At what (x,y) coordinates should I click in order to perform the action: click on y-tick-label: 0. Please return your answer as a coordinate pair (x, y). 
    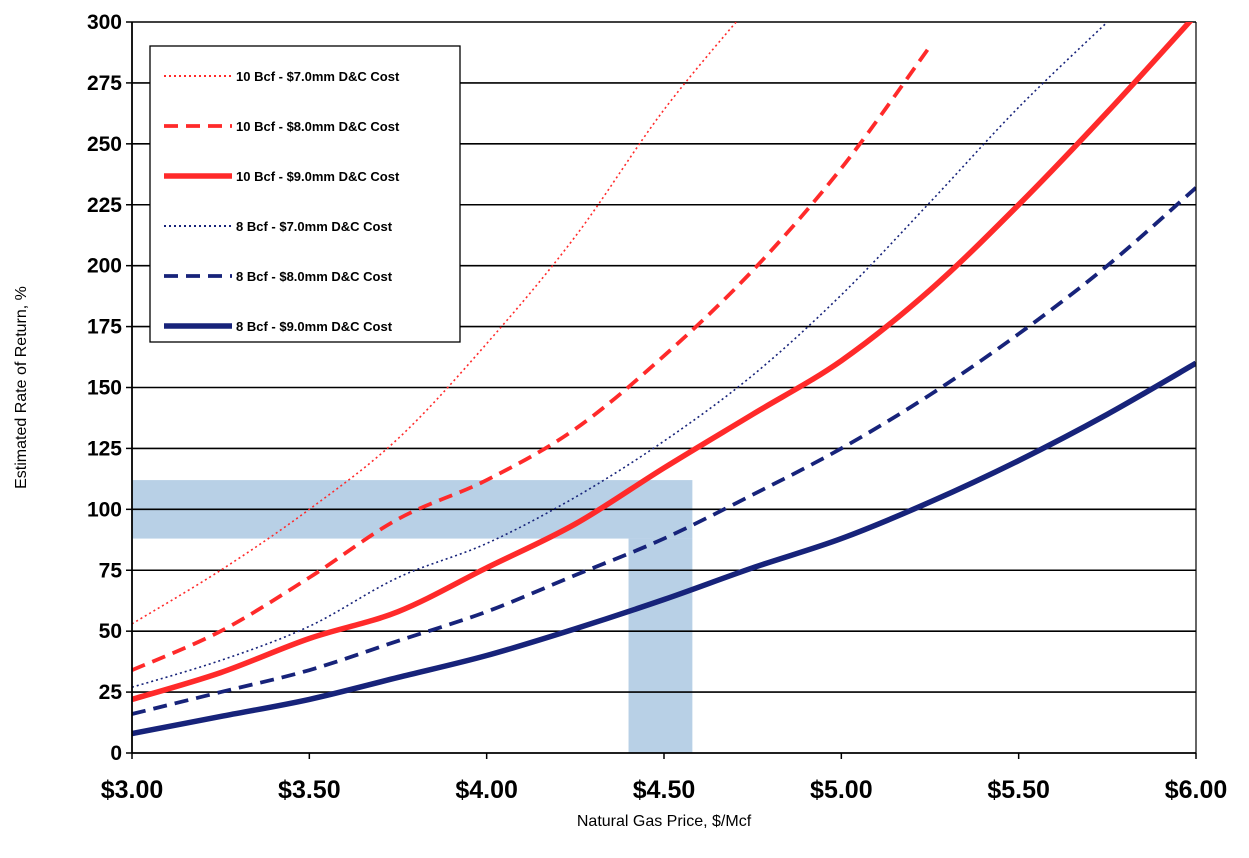
    Looking at the image, I should click on (116, 753).